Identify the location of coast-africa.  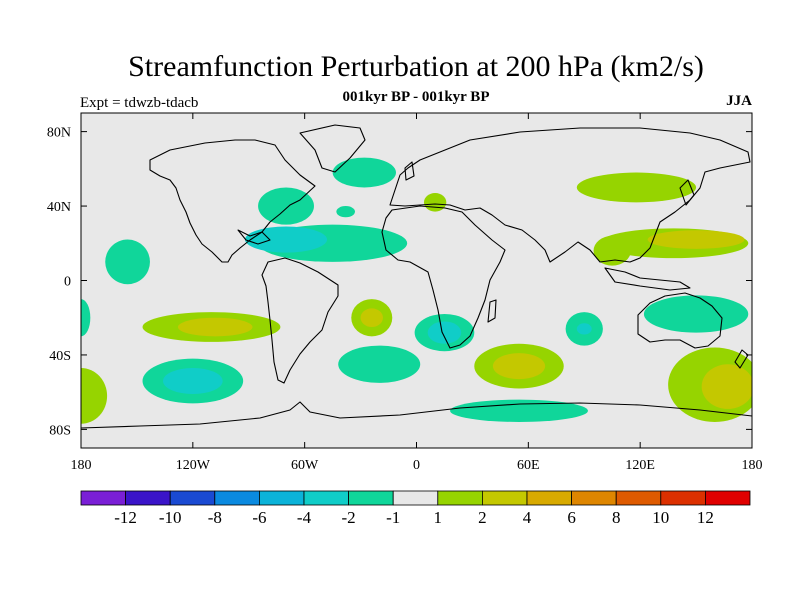
(443, 277).